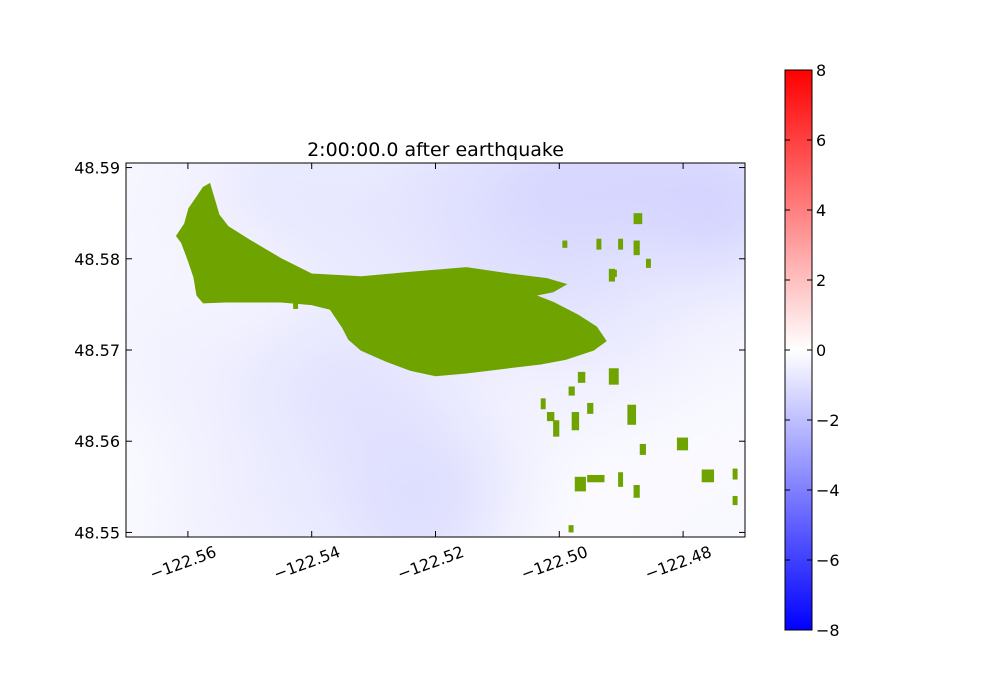 This screenshot has width=1000, height=700. Describe the element at coordinates (97, 259) in the screenshot. I see `y-tick-label: 48.58` at that location.